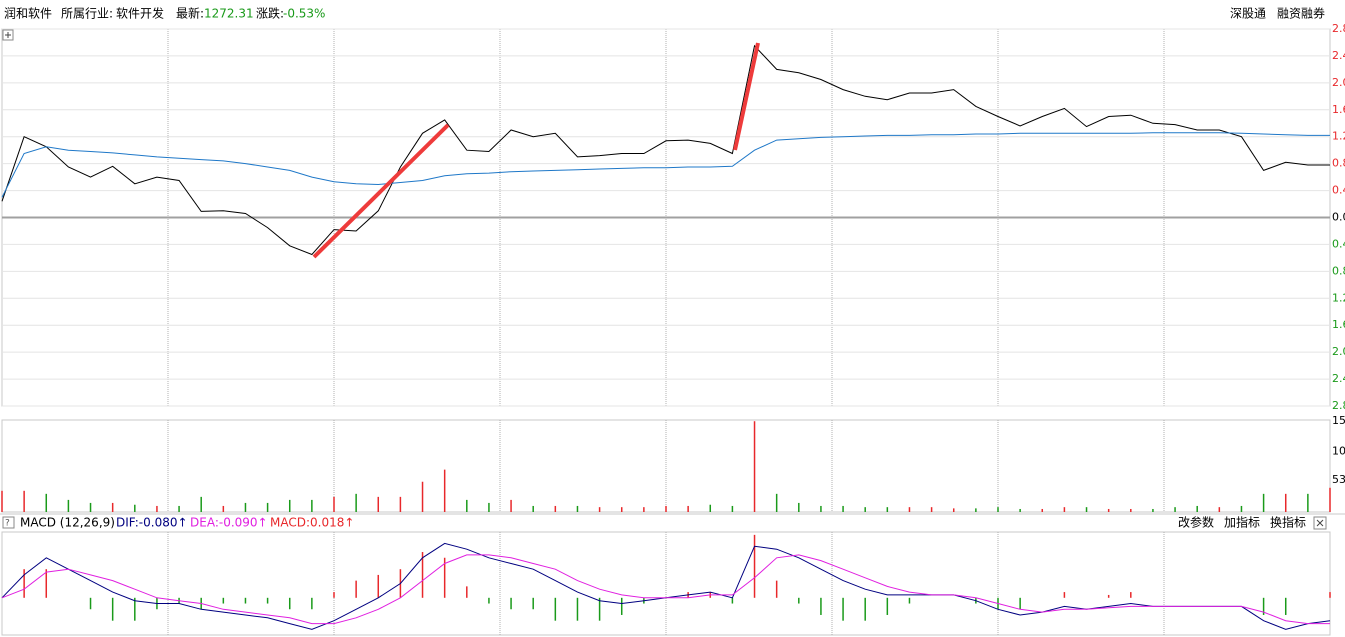 The image size is (1345, 637). Describe the element at coordinates (1338, 217) in the screenshot. I see `y-tick-label: 0.0` at that location.